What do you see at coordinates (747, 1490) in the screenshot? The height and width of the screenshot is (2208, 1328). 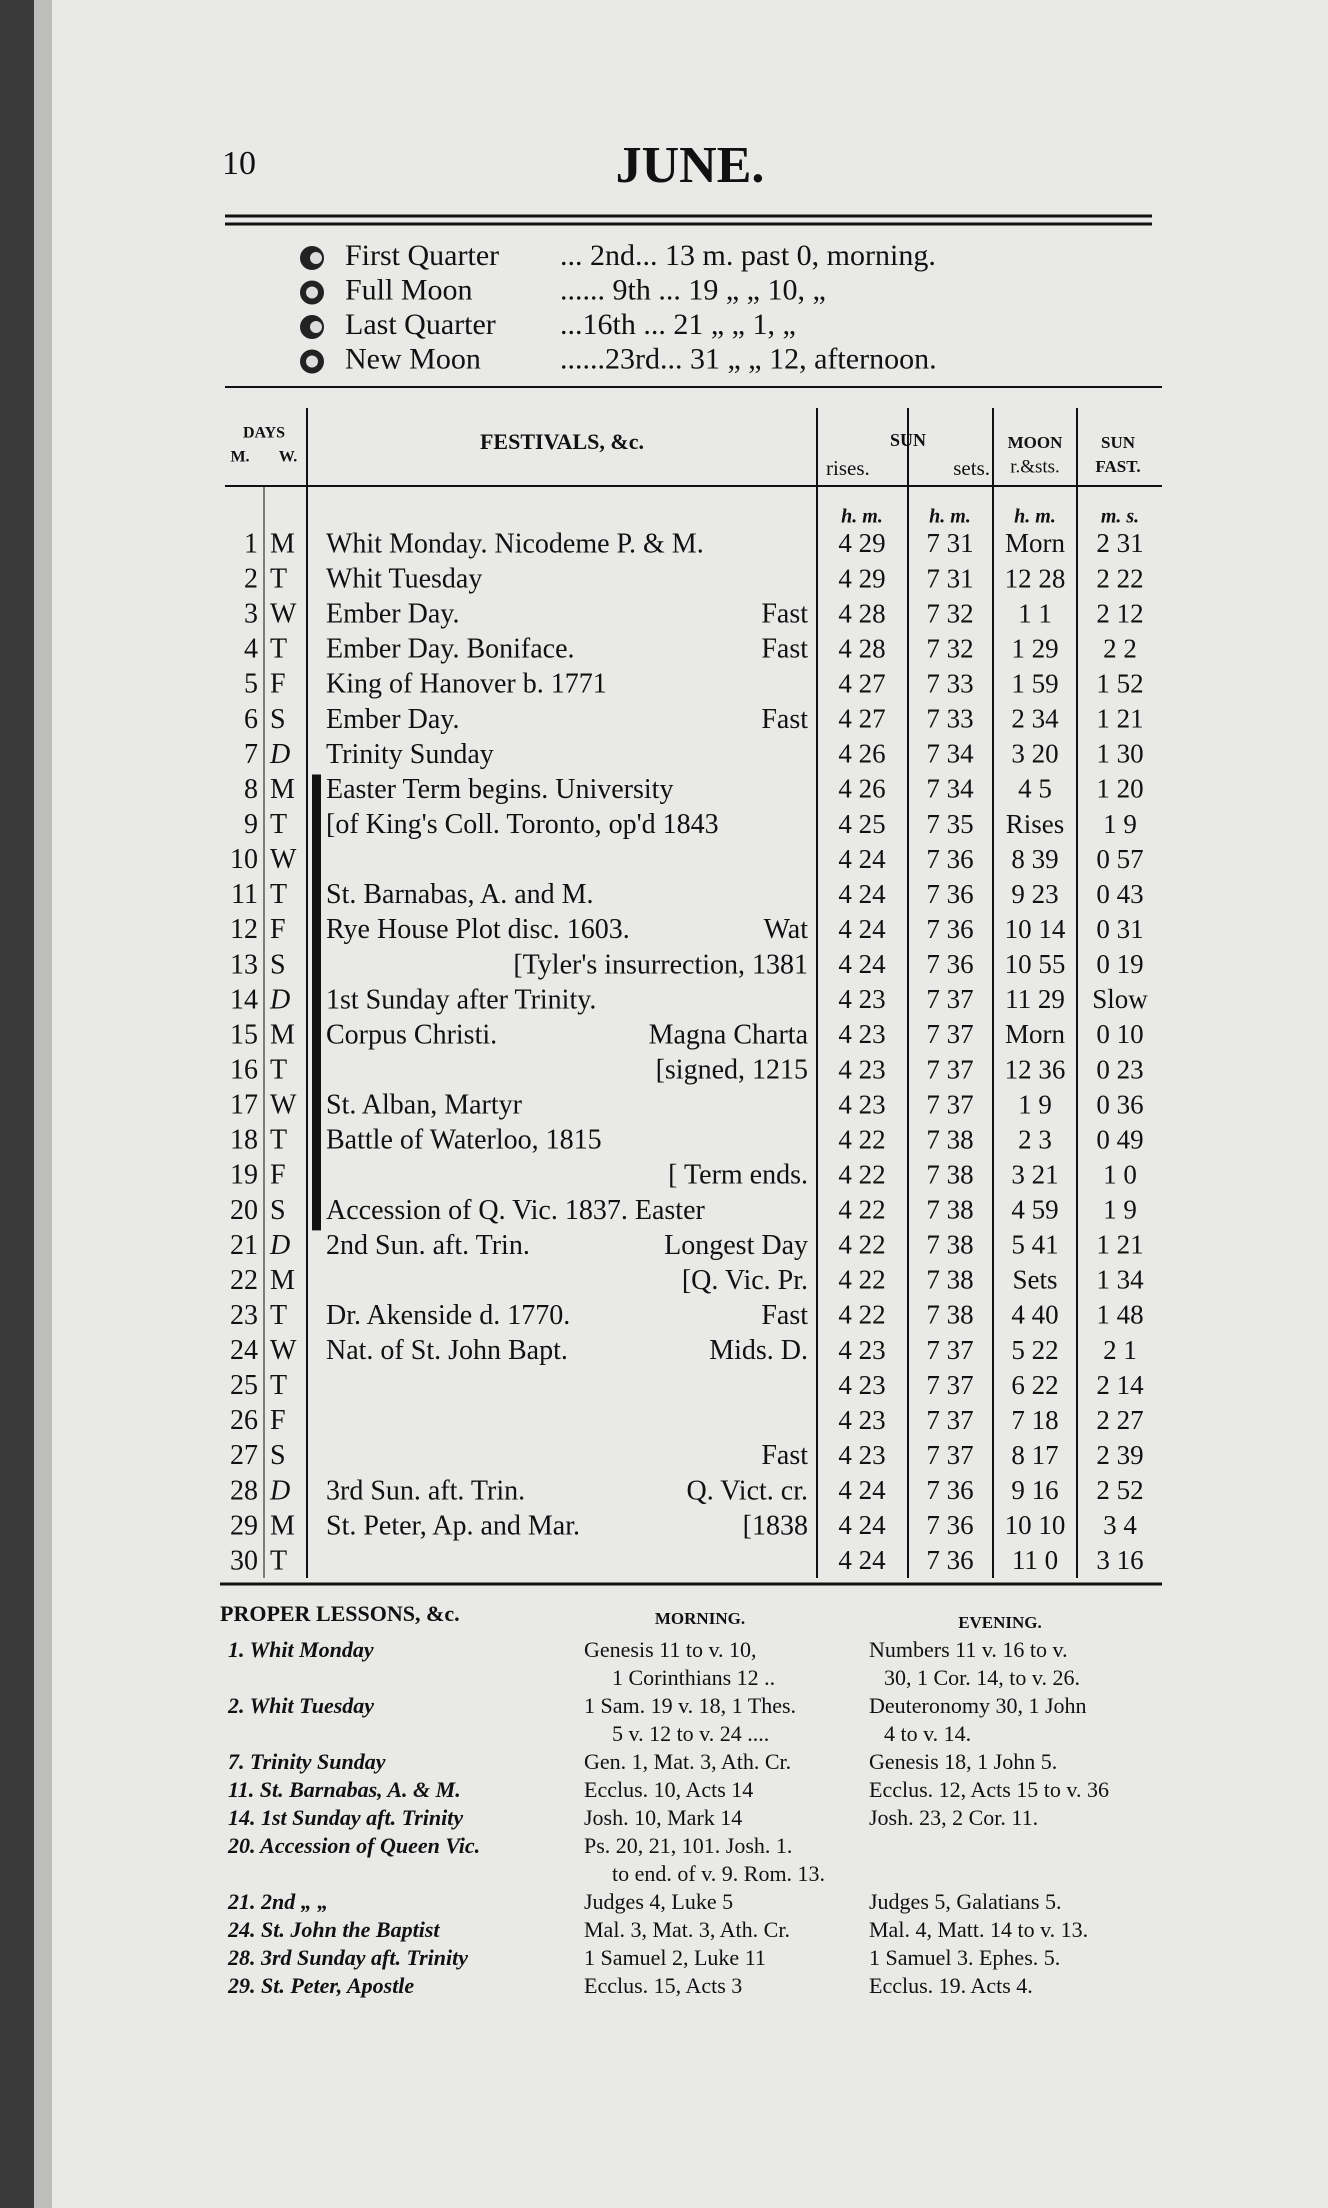 I see `festival-note: Q. Vict. cr.` at bounding box center [747, 1490].